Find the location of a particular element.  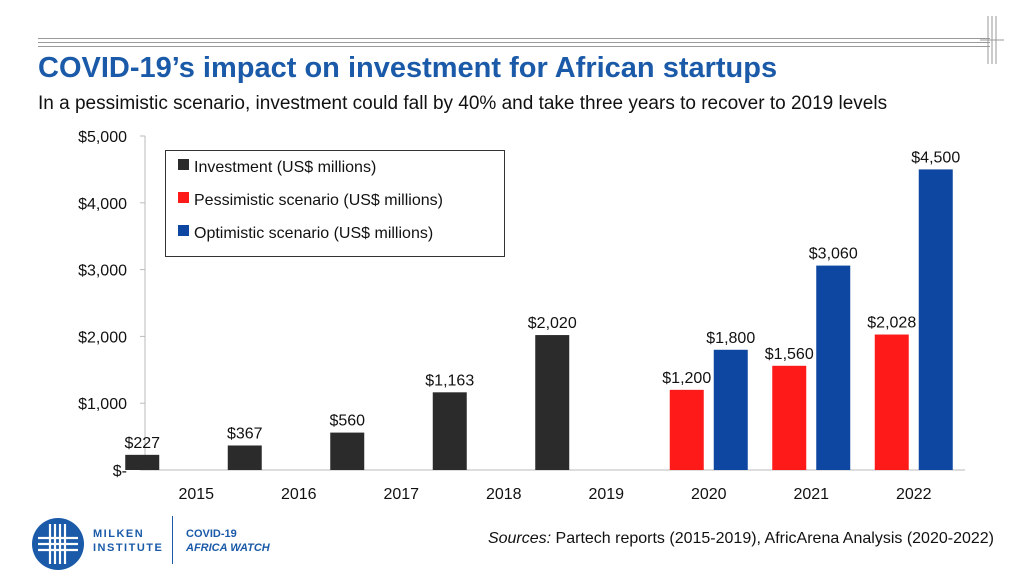

data-label: $2,020 is located at coordinates (552, 323).